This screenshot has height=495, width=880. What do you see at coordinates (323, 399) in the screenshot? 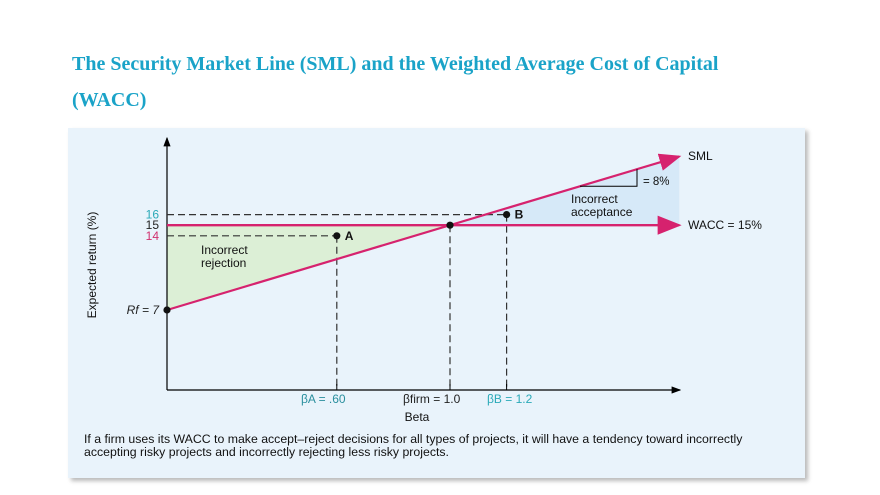
I see `x-tick-label-0: βA = .60` at bounding box center [323, 399].